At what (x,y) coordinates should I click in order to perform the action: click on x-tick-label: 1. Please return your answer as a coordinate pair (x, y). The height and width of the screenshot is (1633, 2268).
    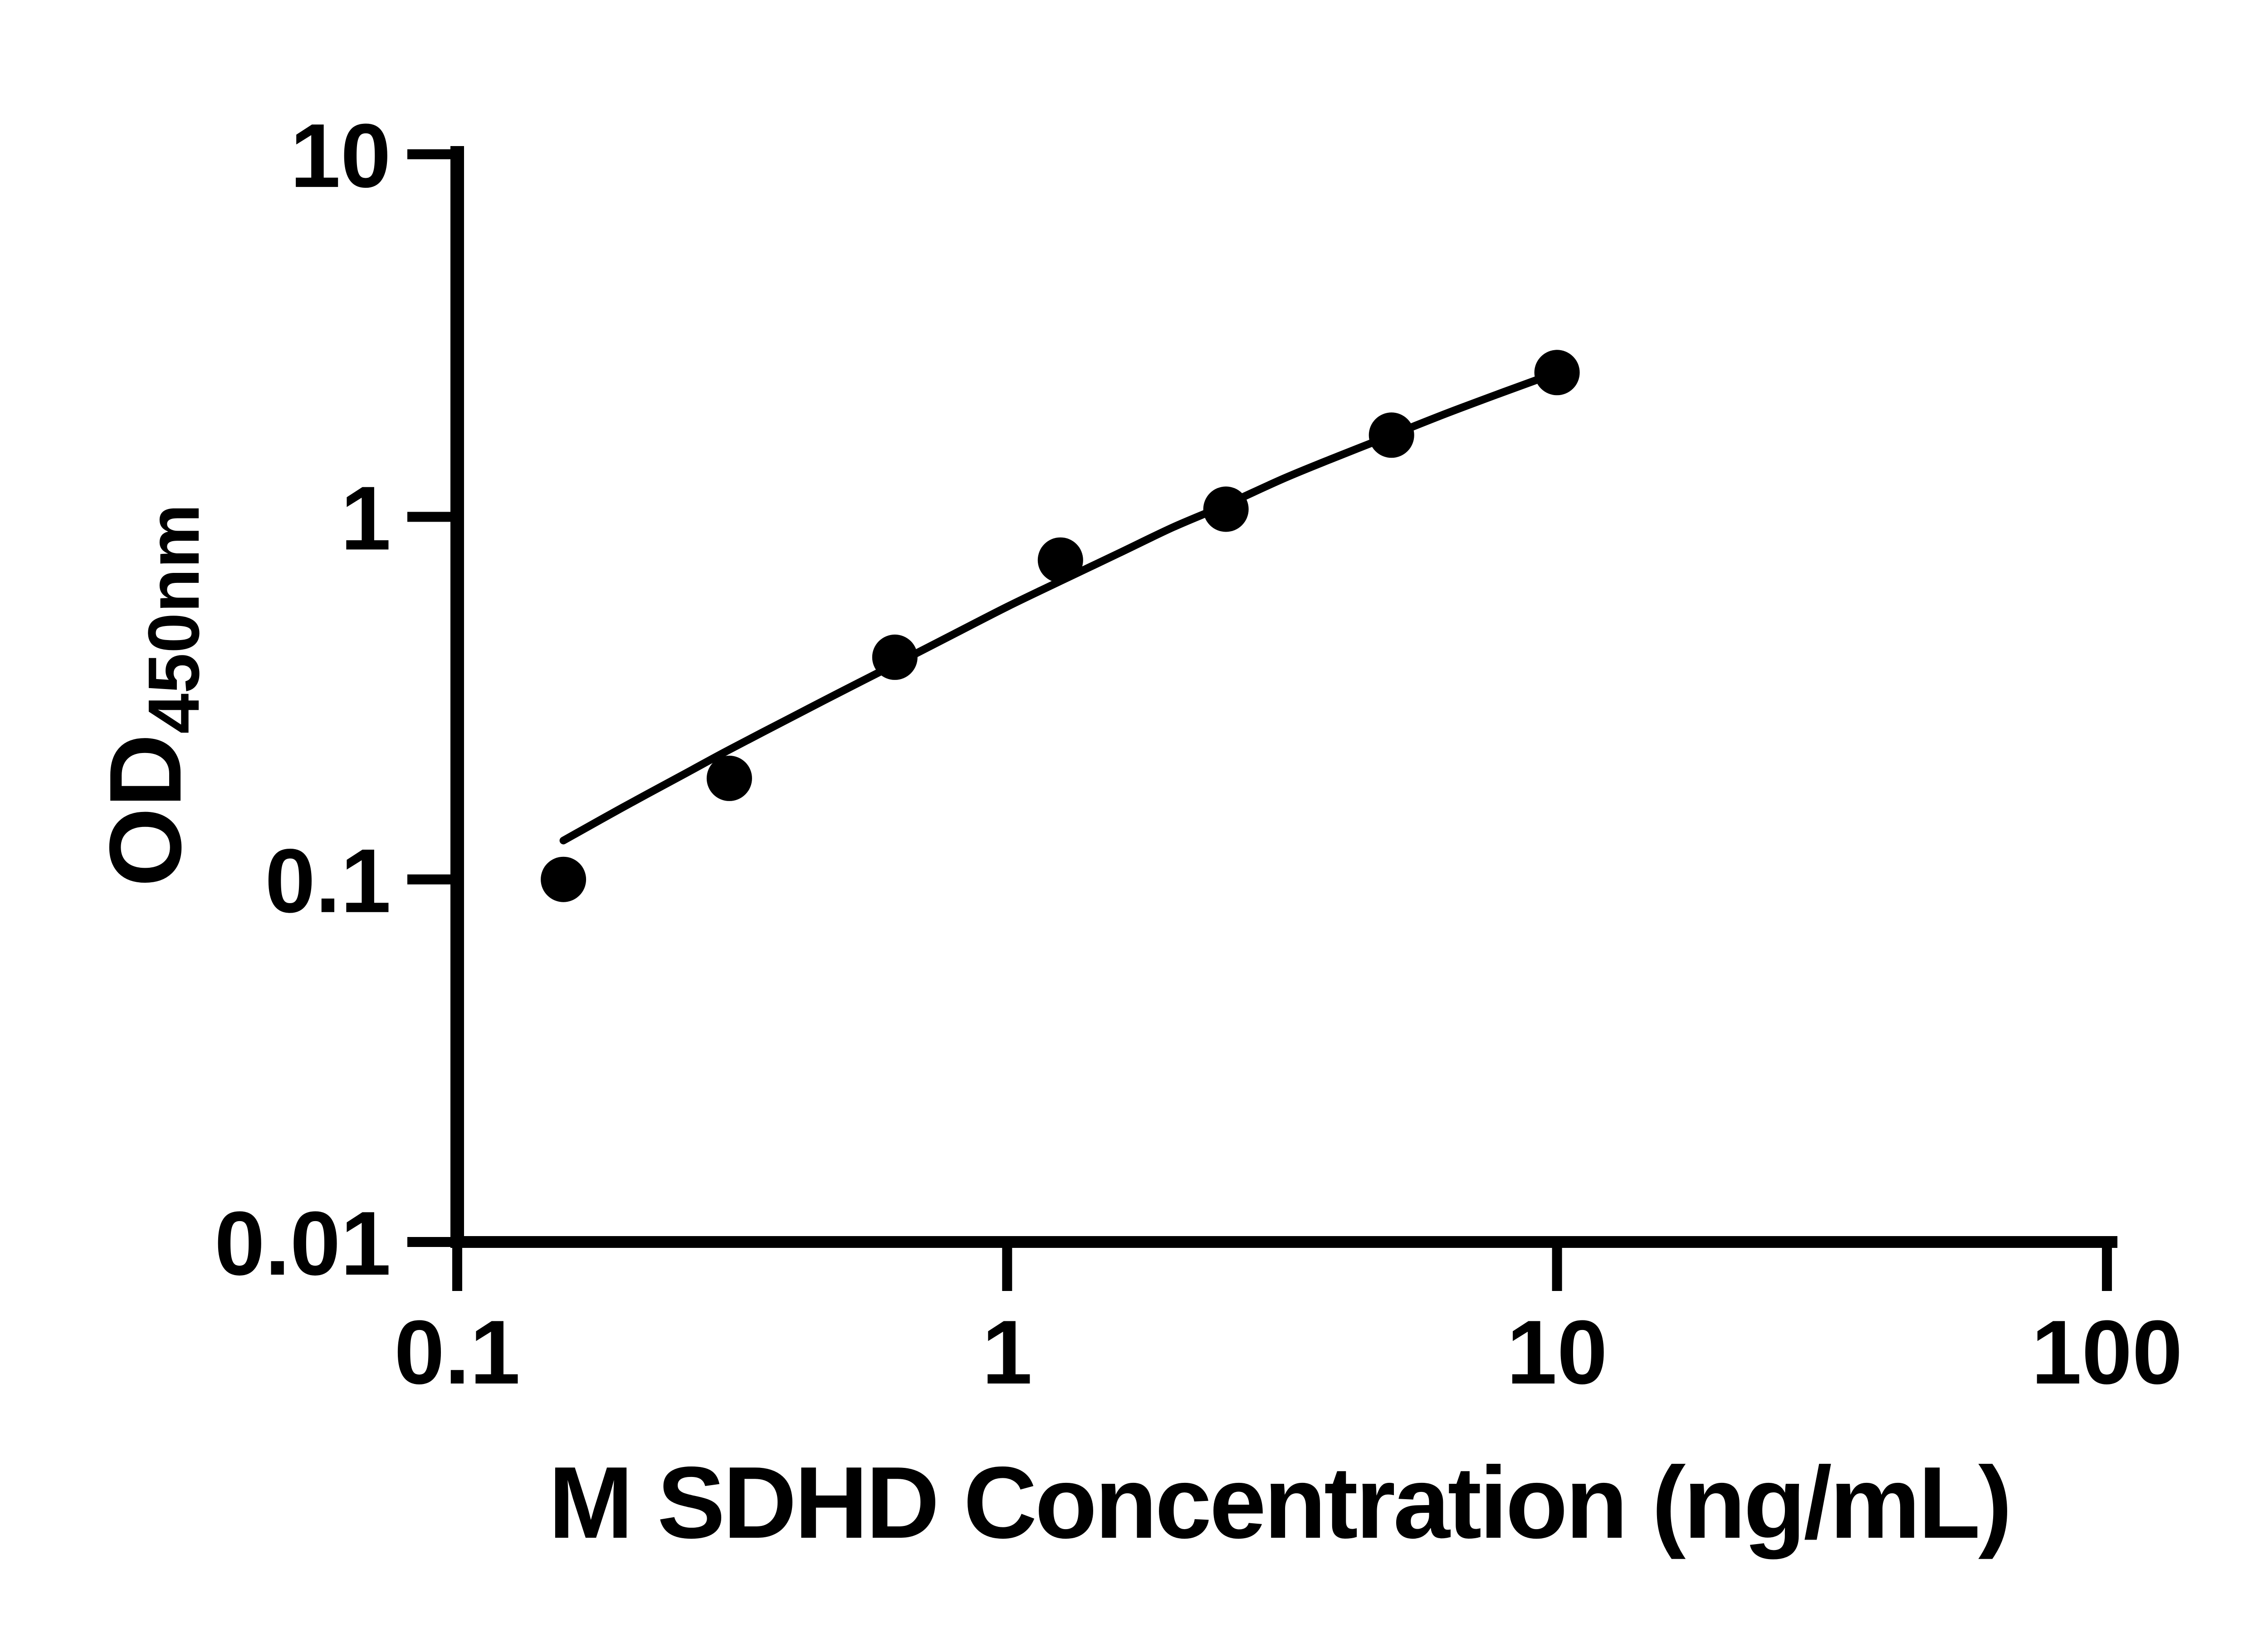
    Looking at the image, I should click on (1007, 1352).